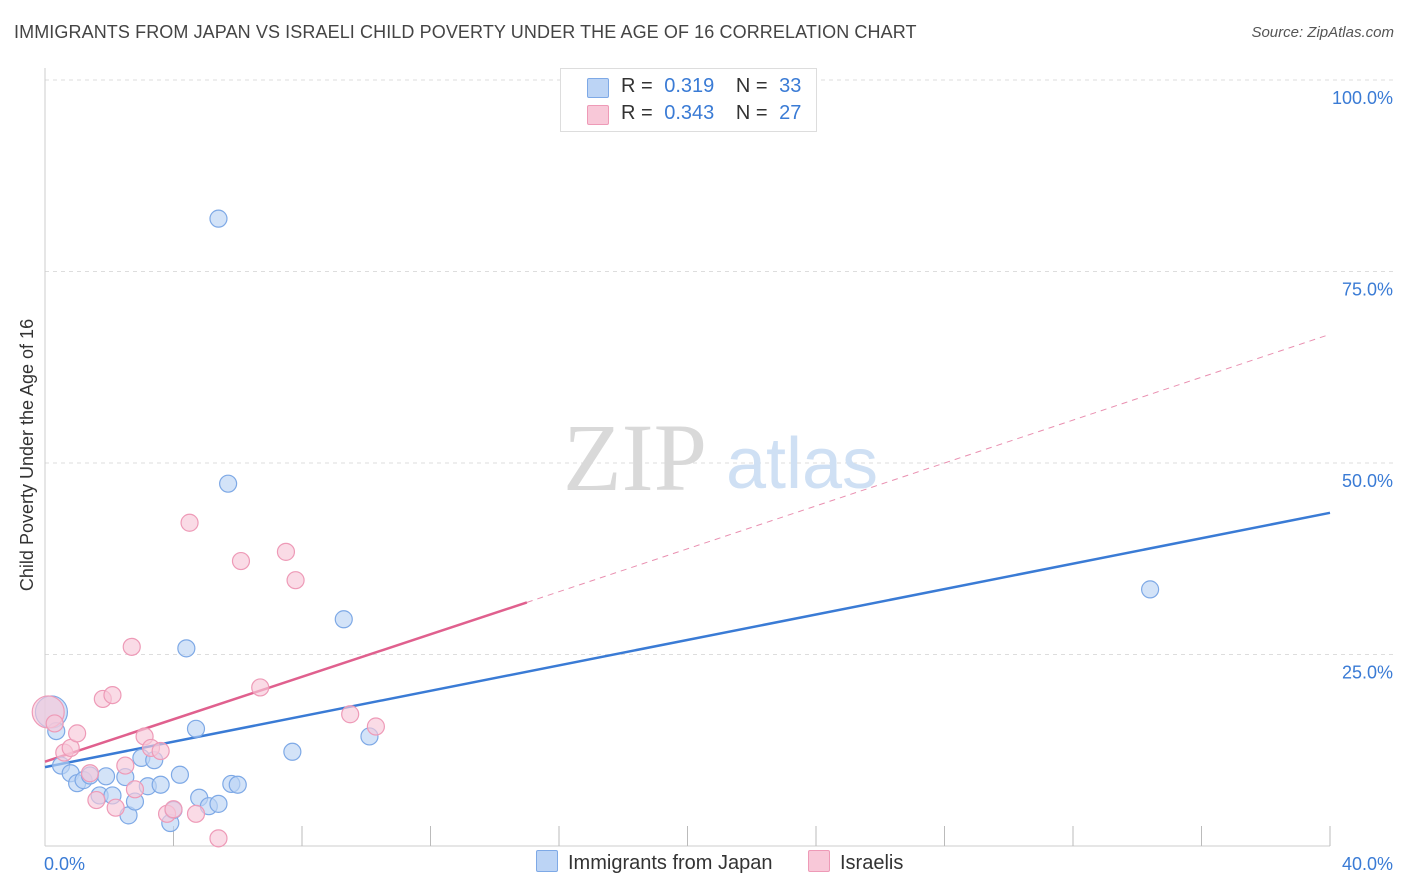  I want to click on x-tick-labels: 0.0% 40.0%, so click(718, 864).